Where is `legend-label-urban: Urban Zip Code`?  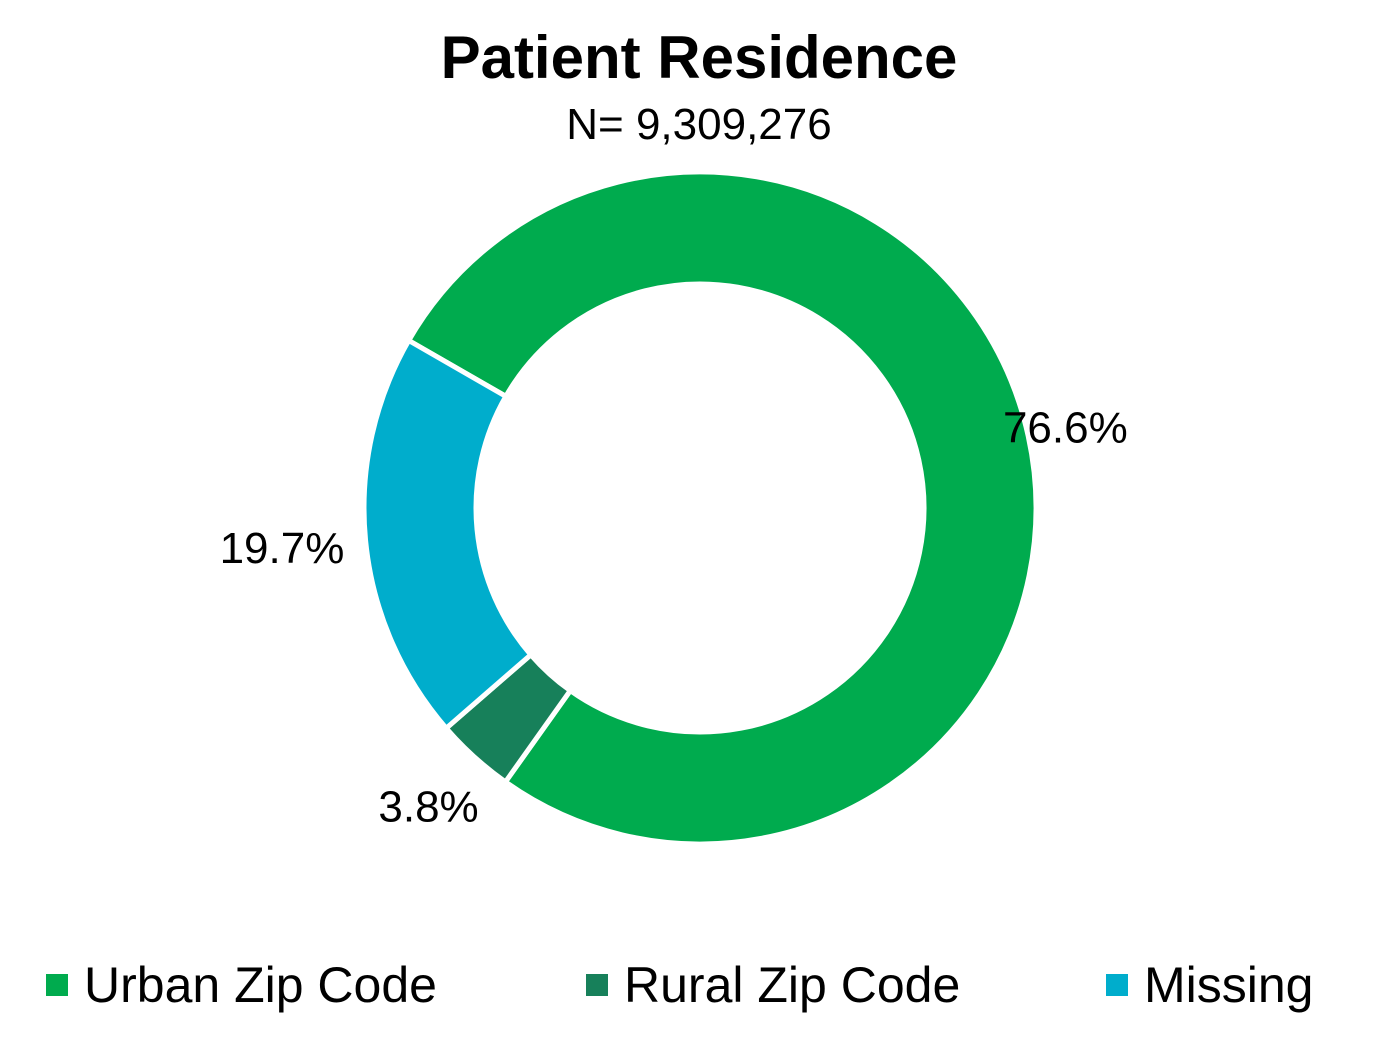
legend-label-urban: Urban Zip Code is located at coordinates (260, 985).